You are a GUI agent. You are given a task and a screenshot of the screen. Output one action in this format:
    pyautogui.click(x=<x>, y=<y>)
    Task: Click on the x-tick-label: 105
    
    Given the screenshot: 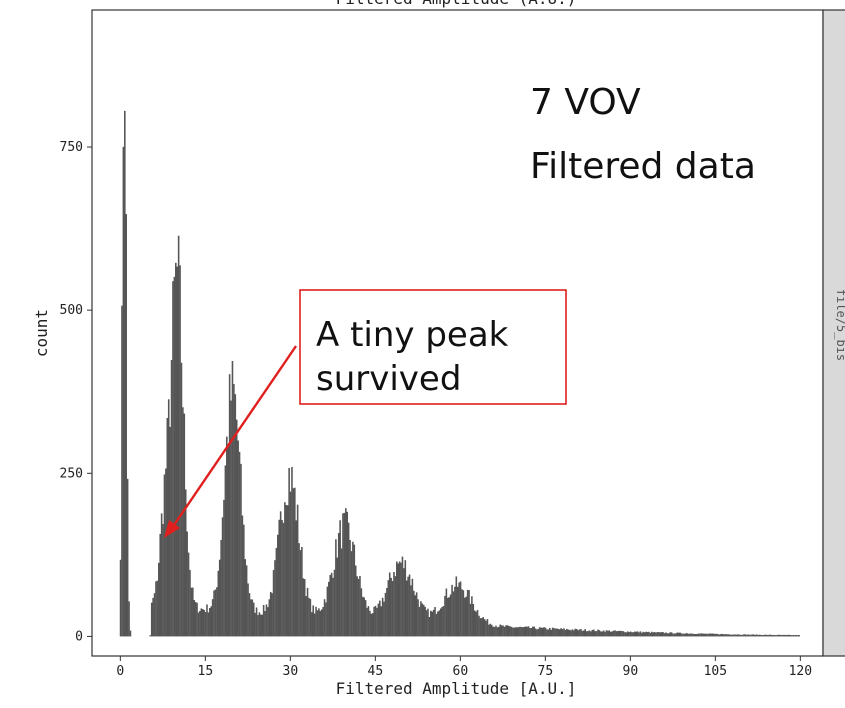 What is the action you would take?
    pyautogui.click(x=715, y=671)
    